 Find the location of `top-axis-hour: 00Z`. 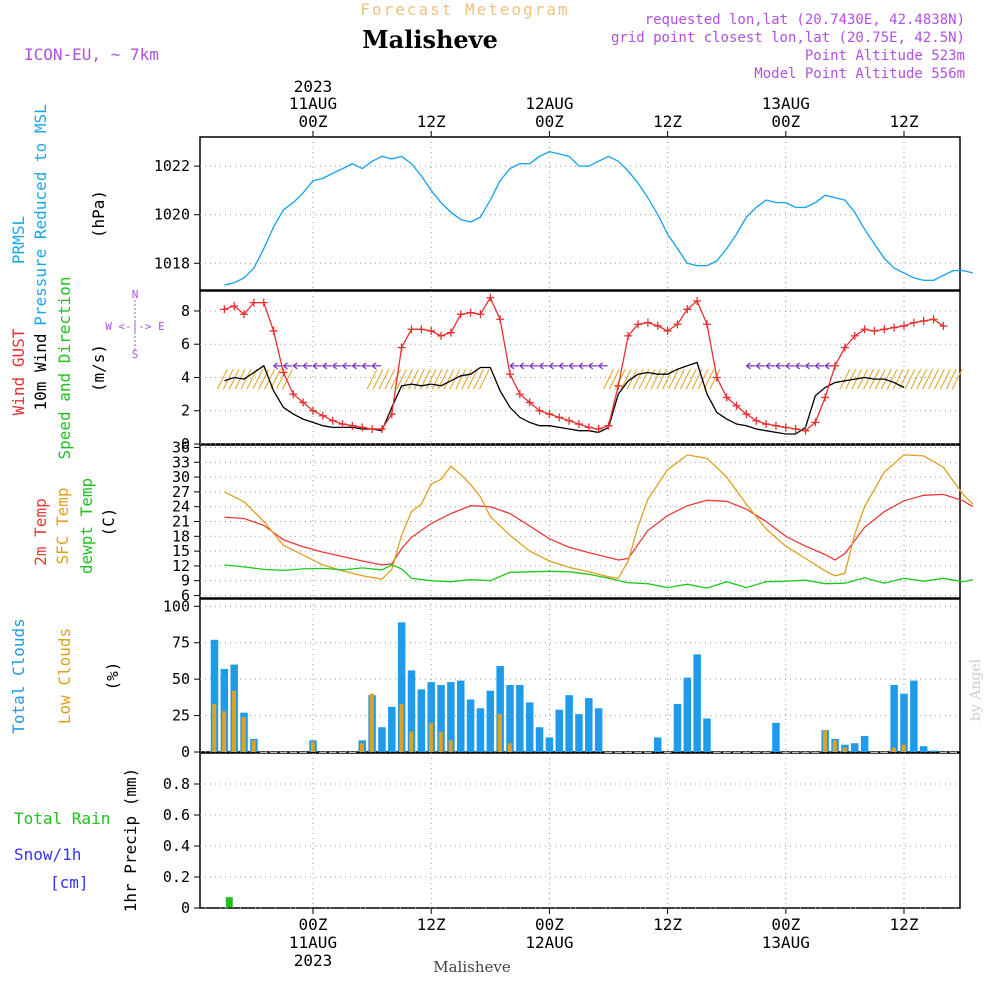

top-axis-hour: 00Z is located at coordinates (549, 121).